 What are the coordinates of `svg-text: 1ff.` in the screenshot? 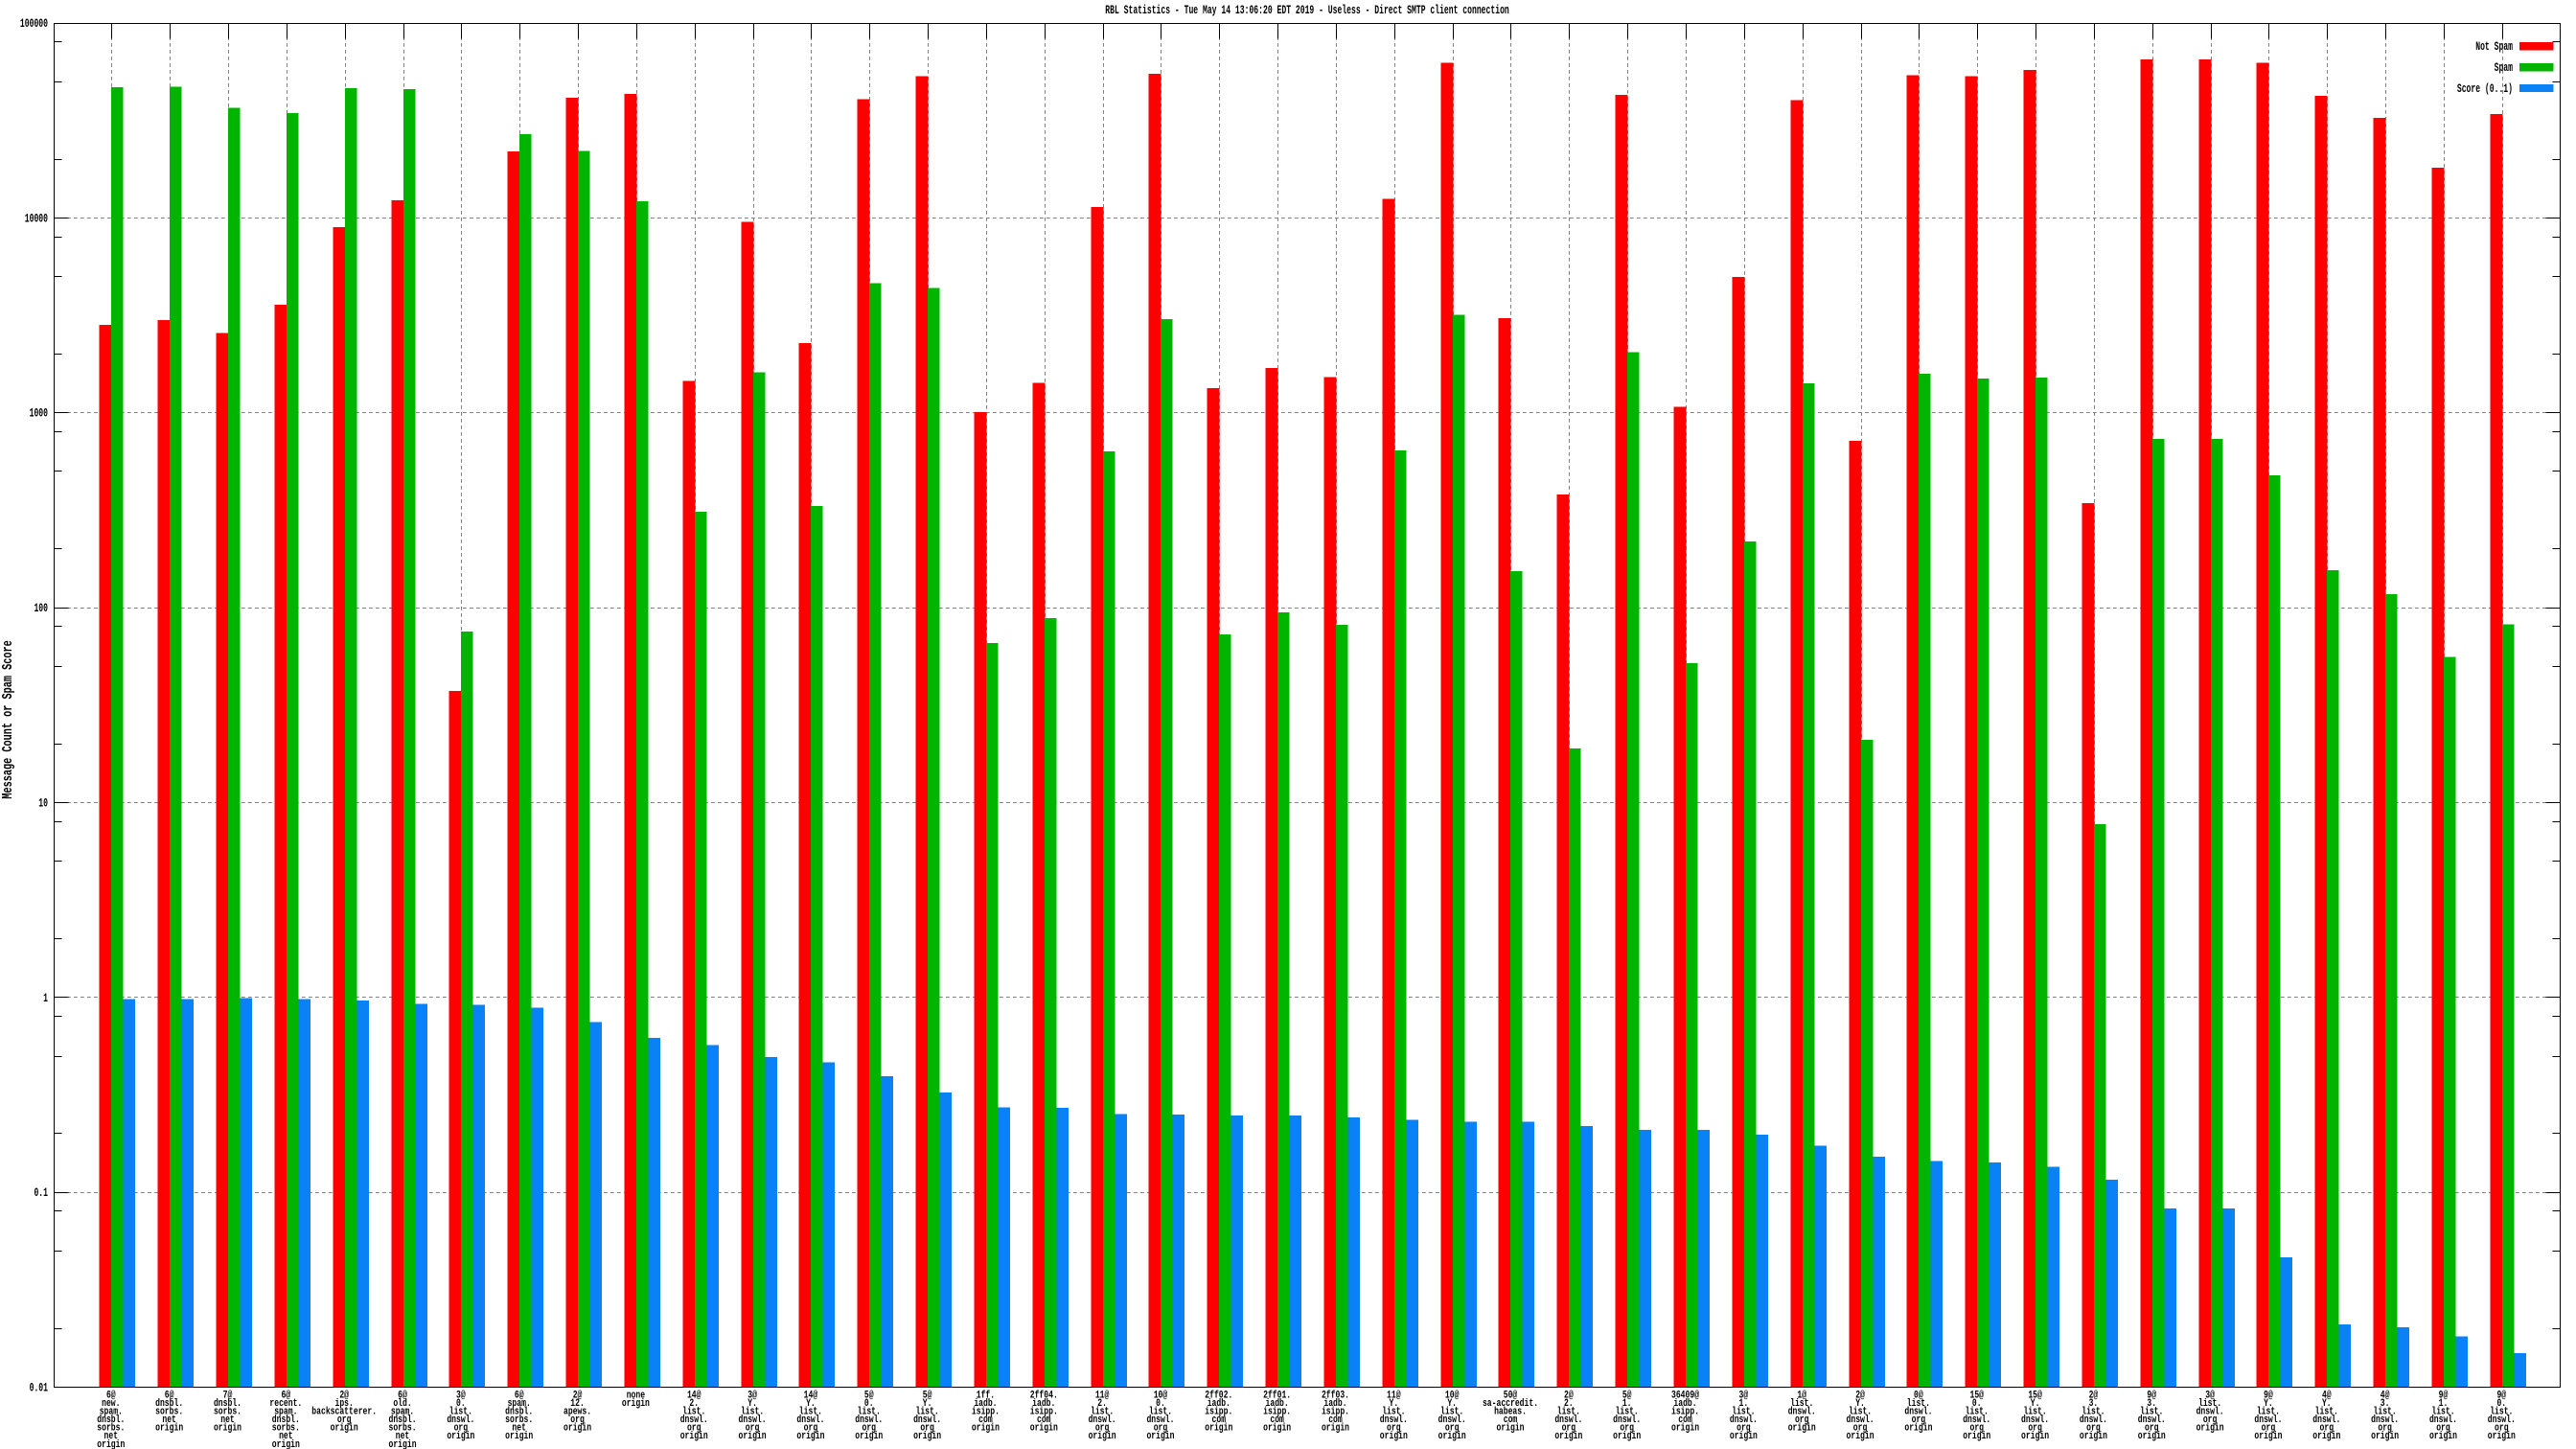 It's located at (986, 1394).